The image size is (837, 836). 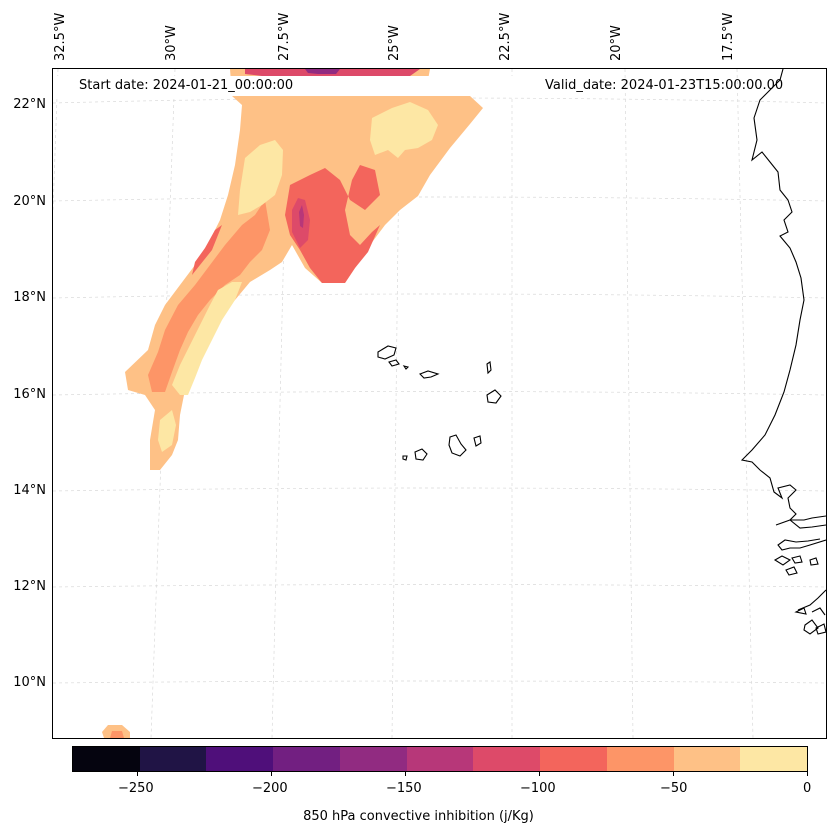 I want to click on longitude-label-32-5w: 32.5°W, so click(x=60, y=36).